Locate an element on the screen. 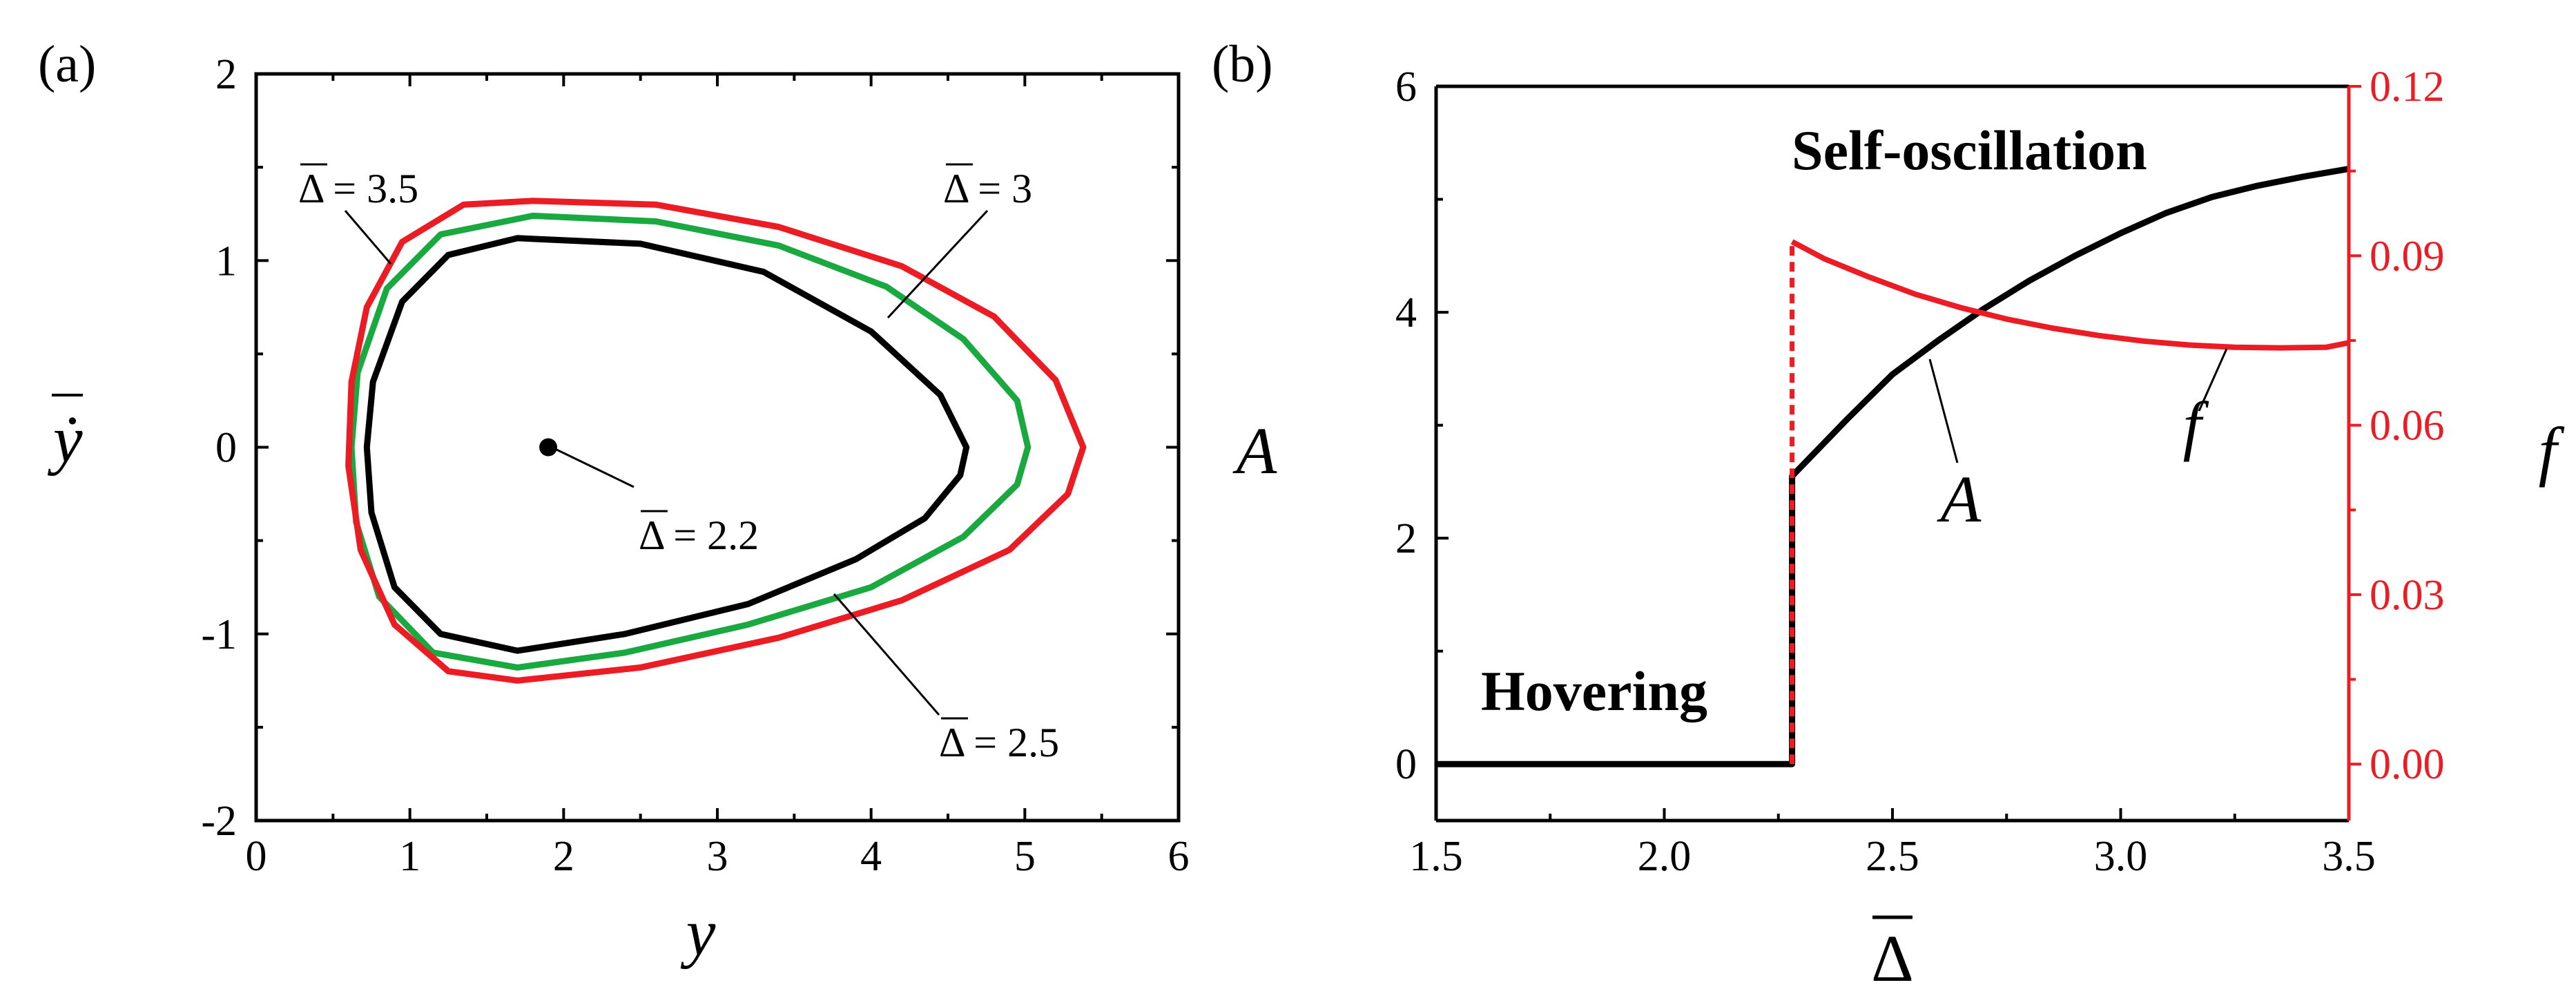 This screenshot has height=1005, width=2576. panel-b-ytick-left-label: 2 is located at coordinates (1406, 538).